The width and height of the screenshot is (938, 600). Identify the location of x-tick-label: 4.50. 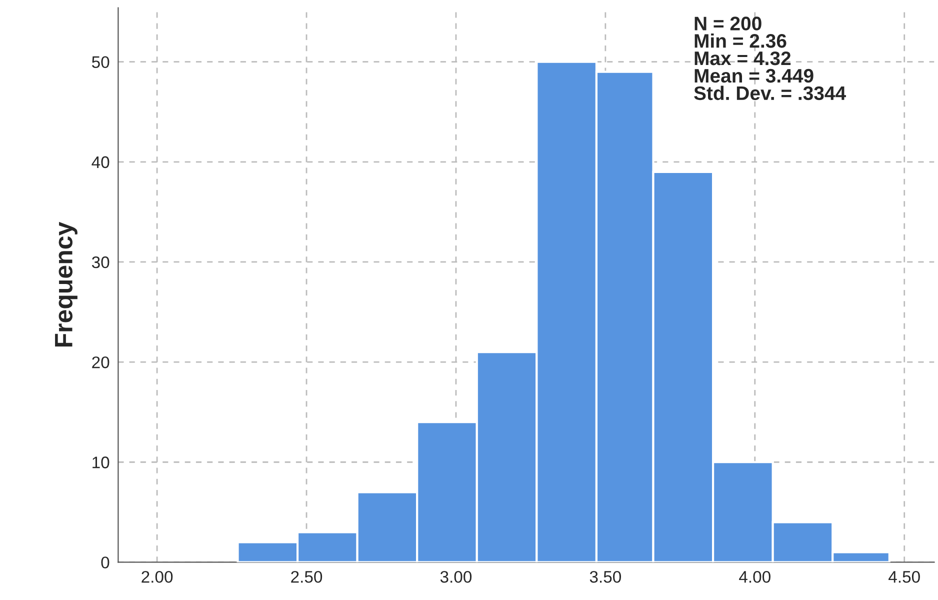
(904, 576).